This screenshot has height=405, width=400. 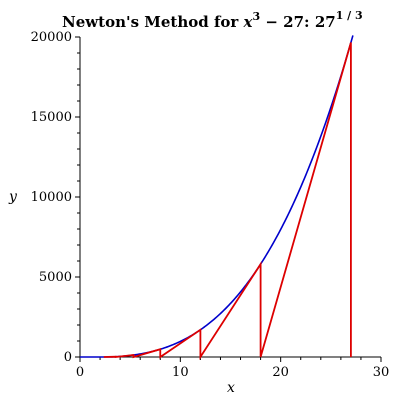 What do you see at coordinates (55, 277) in the screenshot?
I see `y-tick-label: 5000` at bounding box center [55, 277].